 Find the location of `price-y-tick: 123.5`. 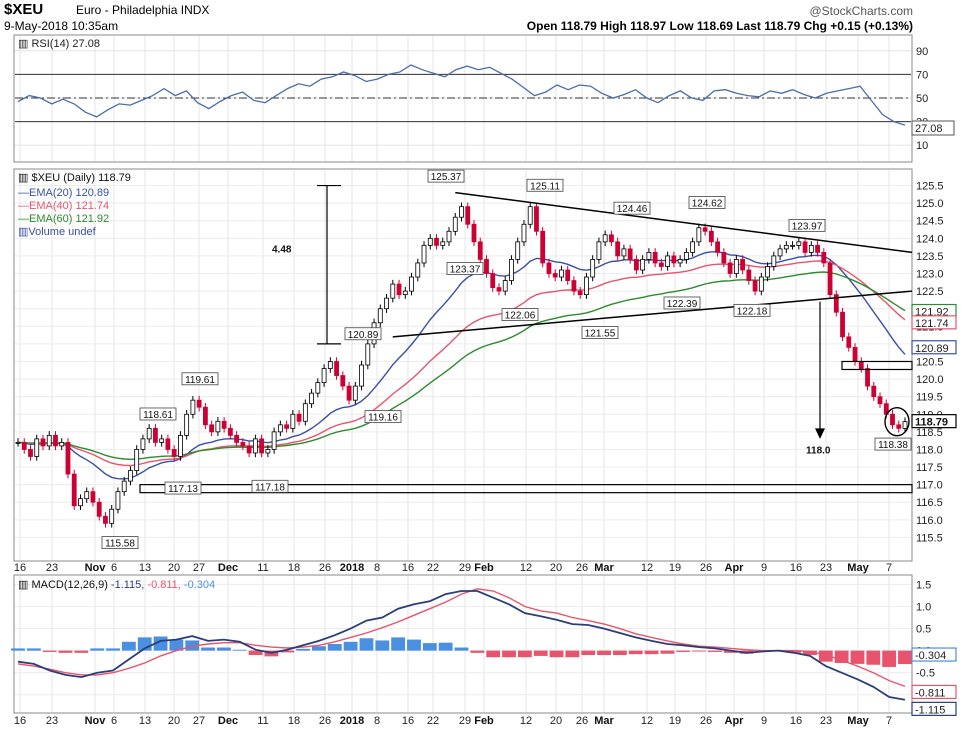

price-y-tick: 123.5 is located at coordinates (930, 257).